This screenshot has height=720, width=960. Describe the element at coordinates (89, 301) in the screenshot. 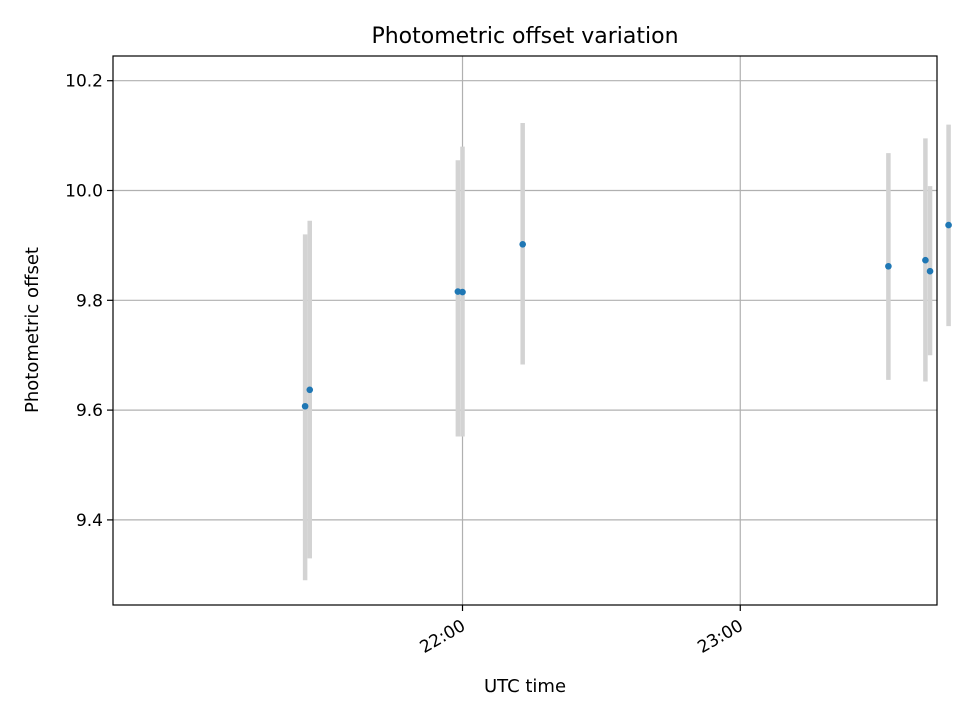

I see `y-tick-label: 9.8` at that location.